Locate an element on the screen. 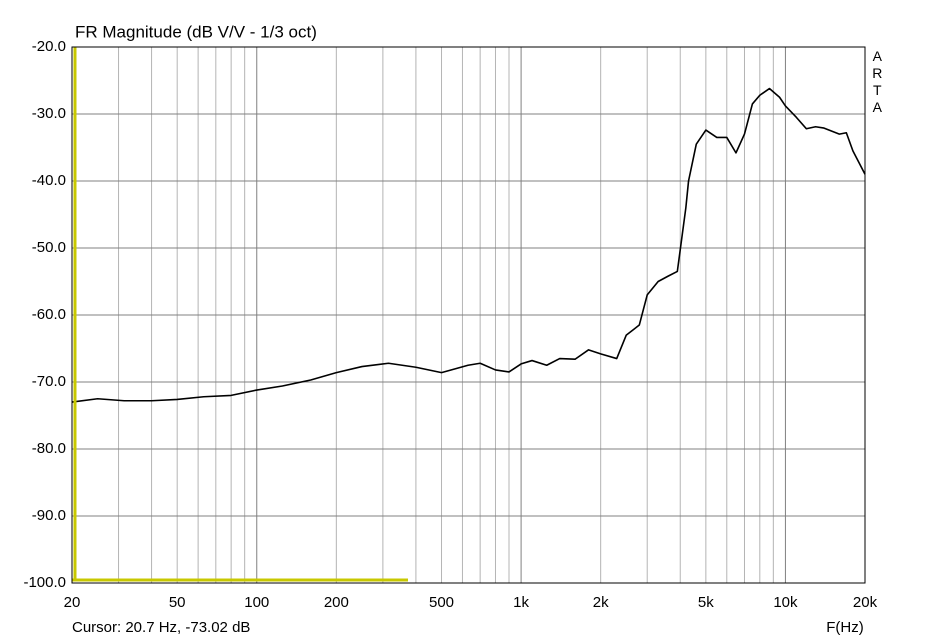  x-tick-label: 5k is located at coordinates (706, 602).